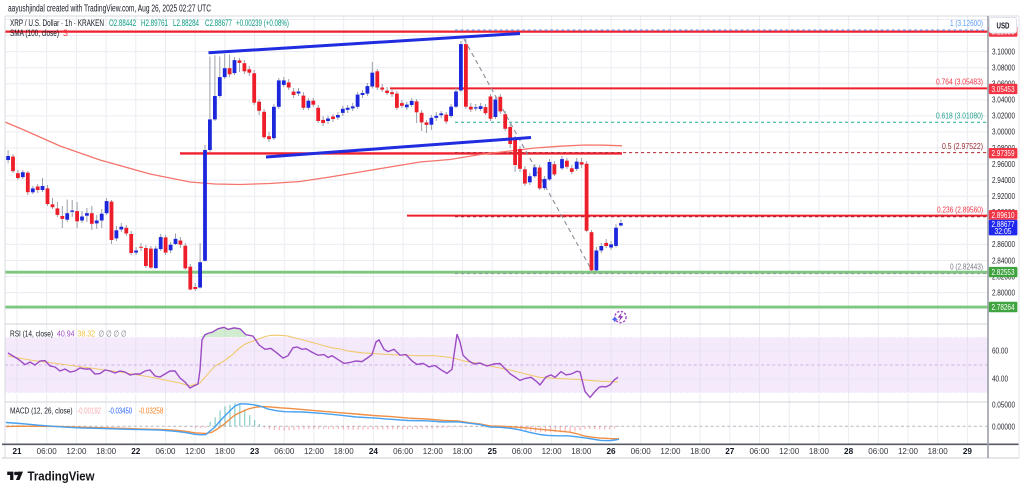 The width and height of the screenshot is (1024, 498). What do you see at coordinates (66, 334) in the screenshot?
I see `svg-text: 40.94` at bounding box center [66, 334].